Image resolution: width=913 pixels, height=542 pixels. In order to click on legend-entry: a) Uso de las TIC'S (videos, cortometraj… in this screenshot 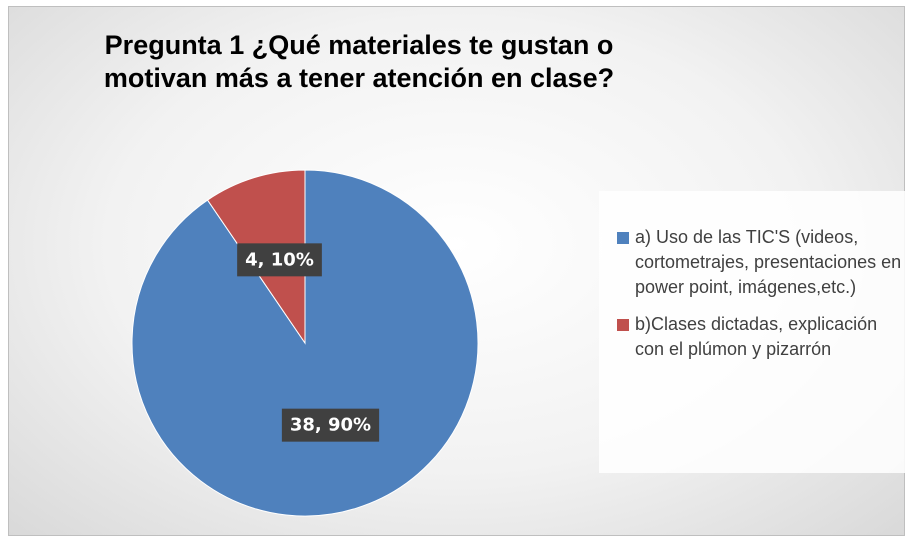, I will do `click(759, 262)`.